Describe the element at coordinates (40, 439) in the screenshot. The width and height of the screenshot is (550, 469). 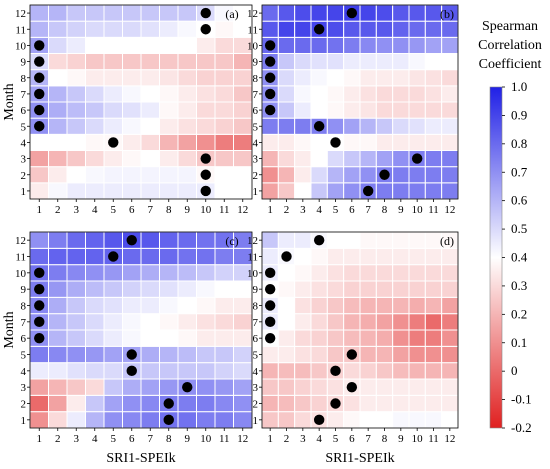
I see `x-tick-label: 1` at that location.